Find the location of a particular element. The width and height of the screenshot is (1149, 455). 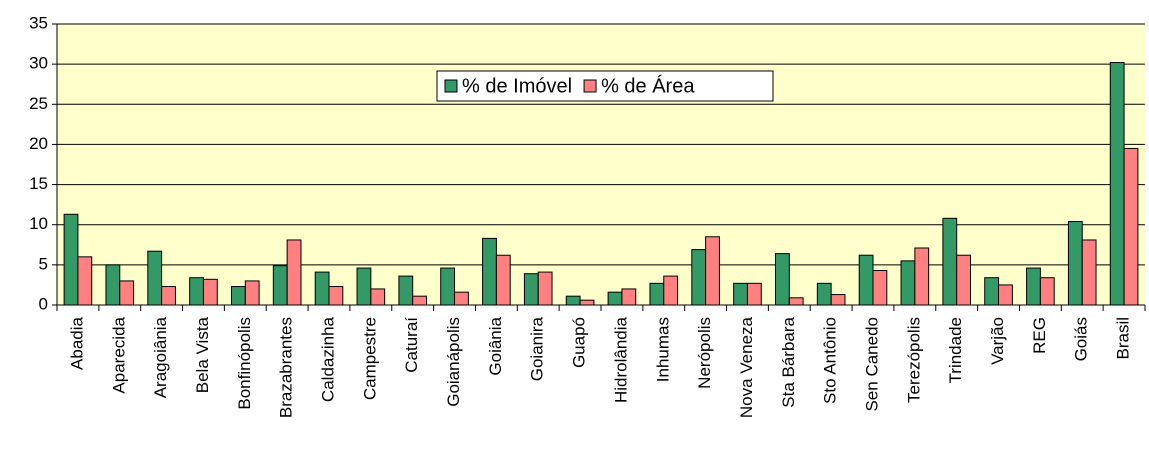

x-tick-label: Abadia is located at coordinates (76, 342).